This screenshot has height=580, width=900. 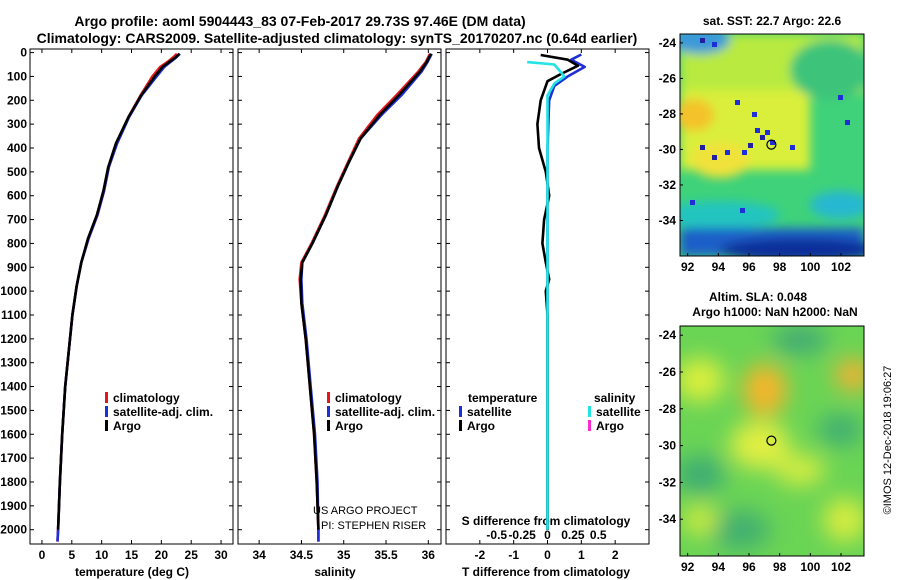 What do you see at coordinates (159, 412) in the screenshot?
I see `temperature-legend: climatology satellite-adj. clim. Argo` at bounding box center [159, 412].